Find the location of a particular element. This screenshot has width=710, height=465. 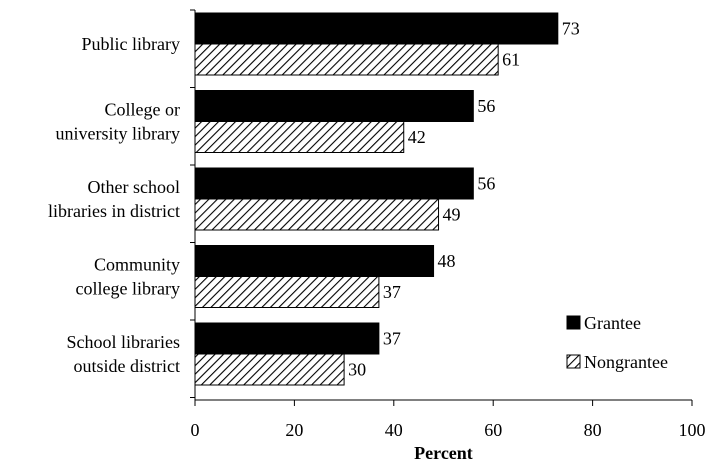

data-label-grantee-2: 56 is located at coordinates (486, 184).